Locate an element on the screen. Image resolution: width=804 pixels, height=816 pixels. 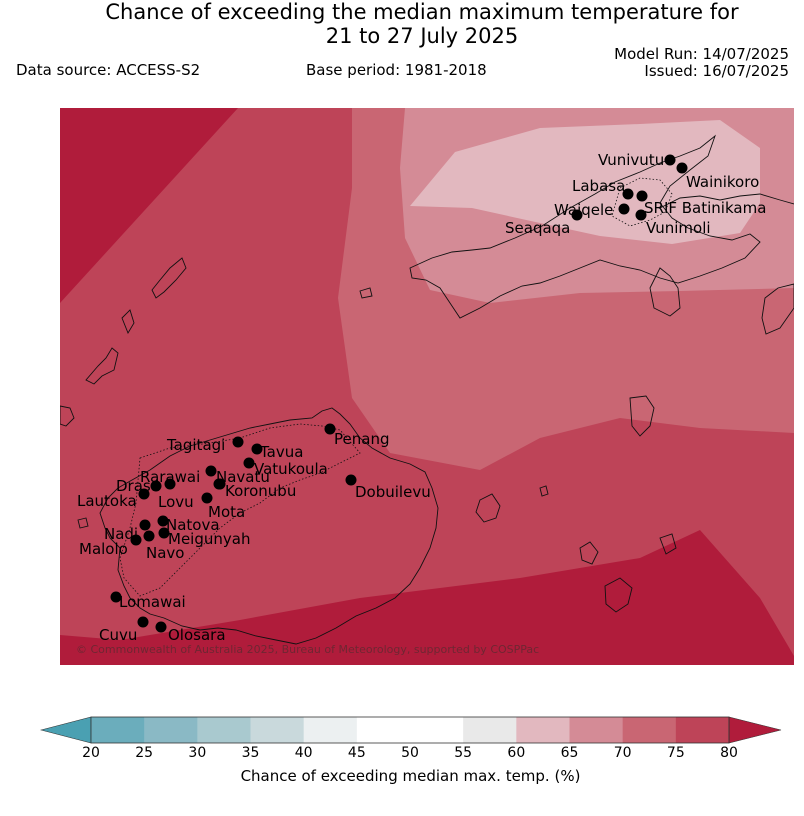
town-tagitagi: Tagitagi is located at coordinates (205, 445).